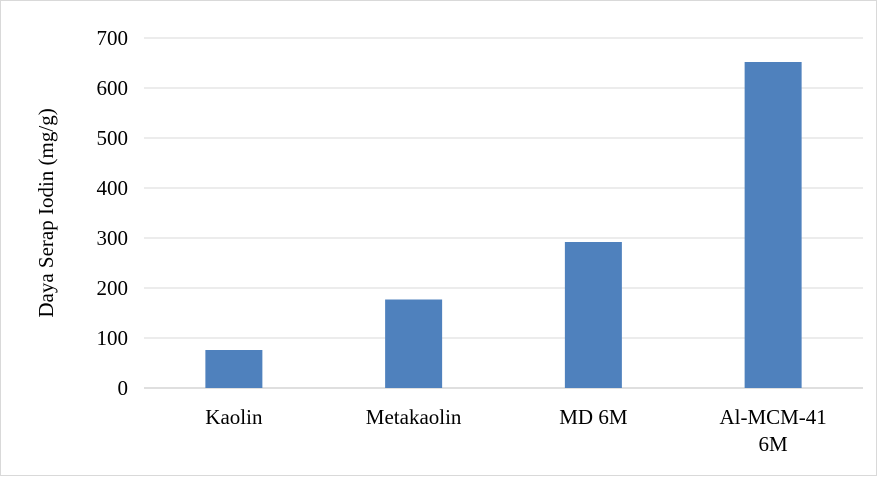 This screenshot has height=477, width=877. I want to click on x-category-label: MD 6M, so click(593, 417).